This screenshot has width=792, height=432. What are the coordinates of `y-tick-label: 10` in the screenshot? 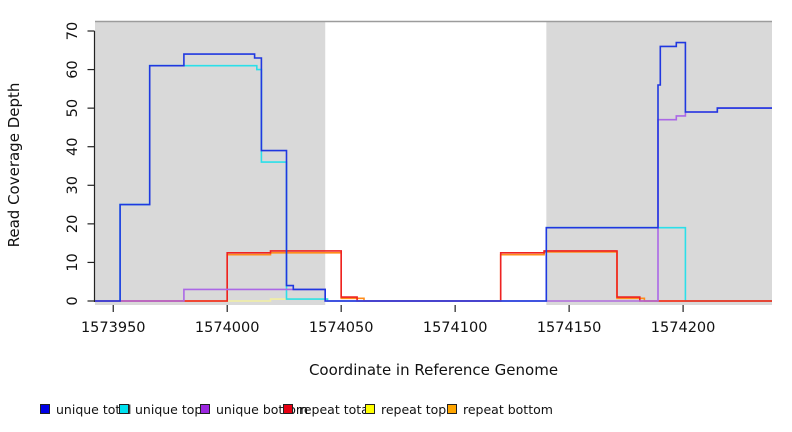 It's located at (73, 262).